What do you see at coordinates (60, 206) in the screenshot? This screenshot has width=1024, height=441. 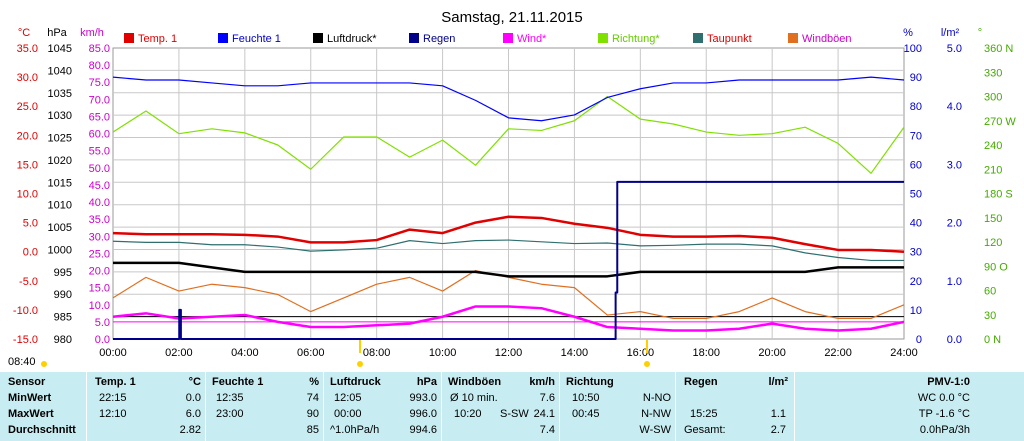 I see `axis-tick-label: 1010` at bounding box center [60, 206].